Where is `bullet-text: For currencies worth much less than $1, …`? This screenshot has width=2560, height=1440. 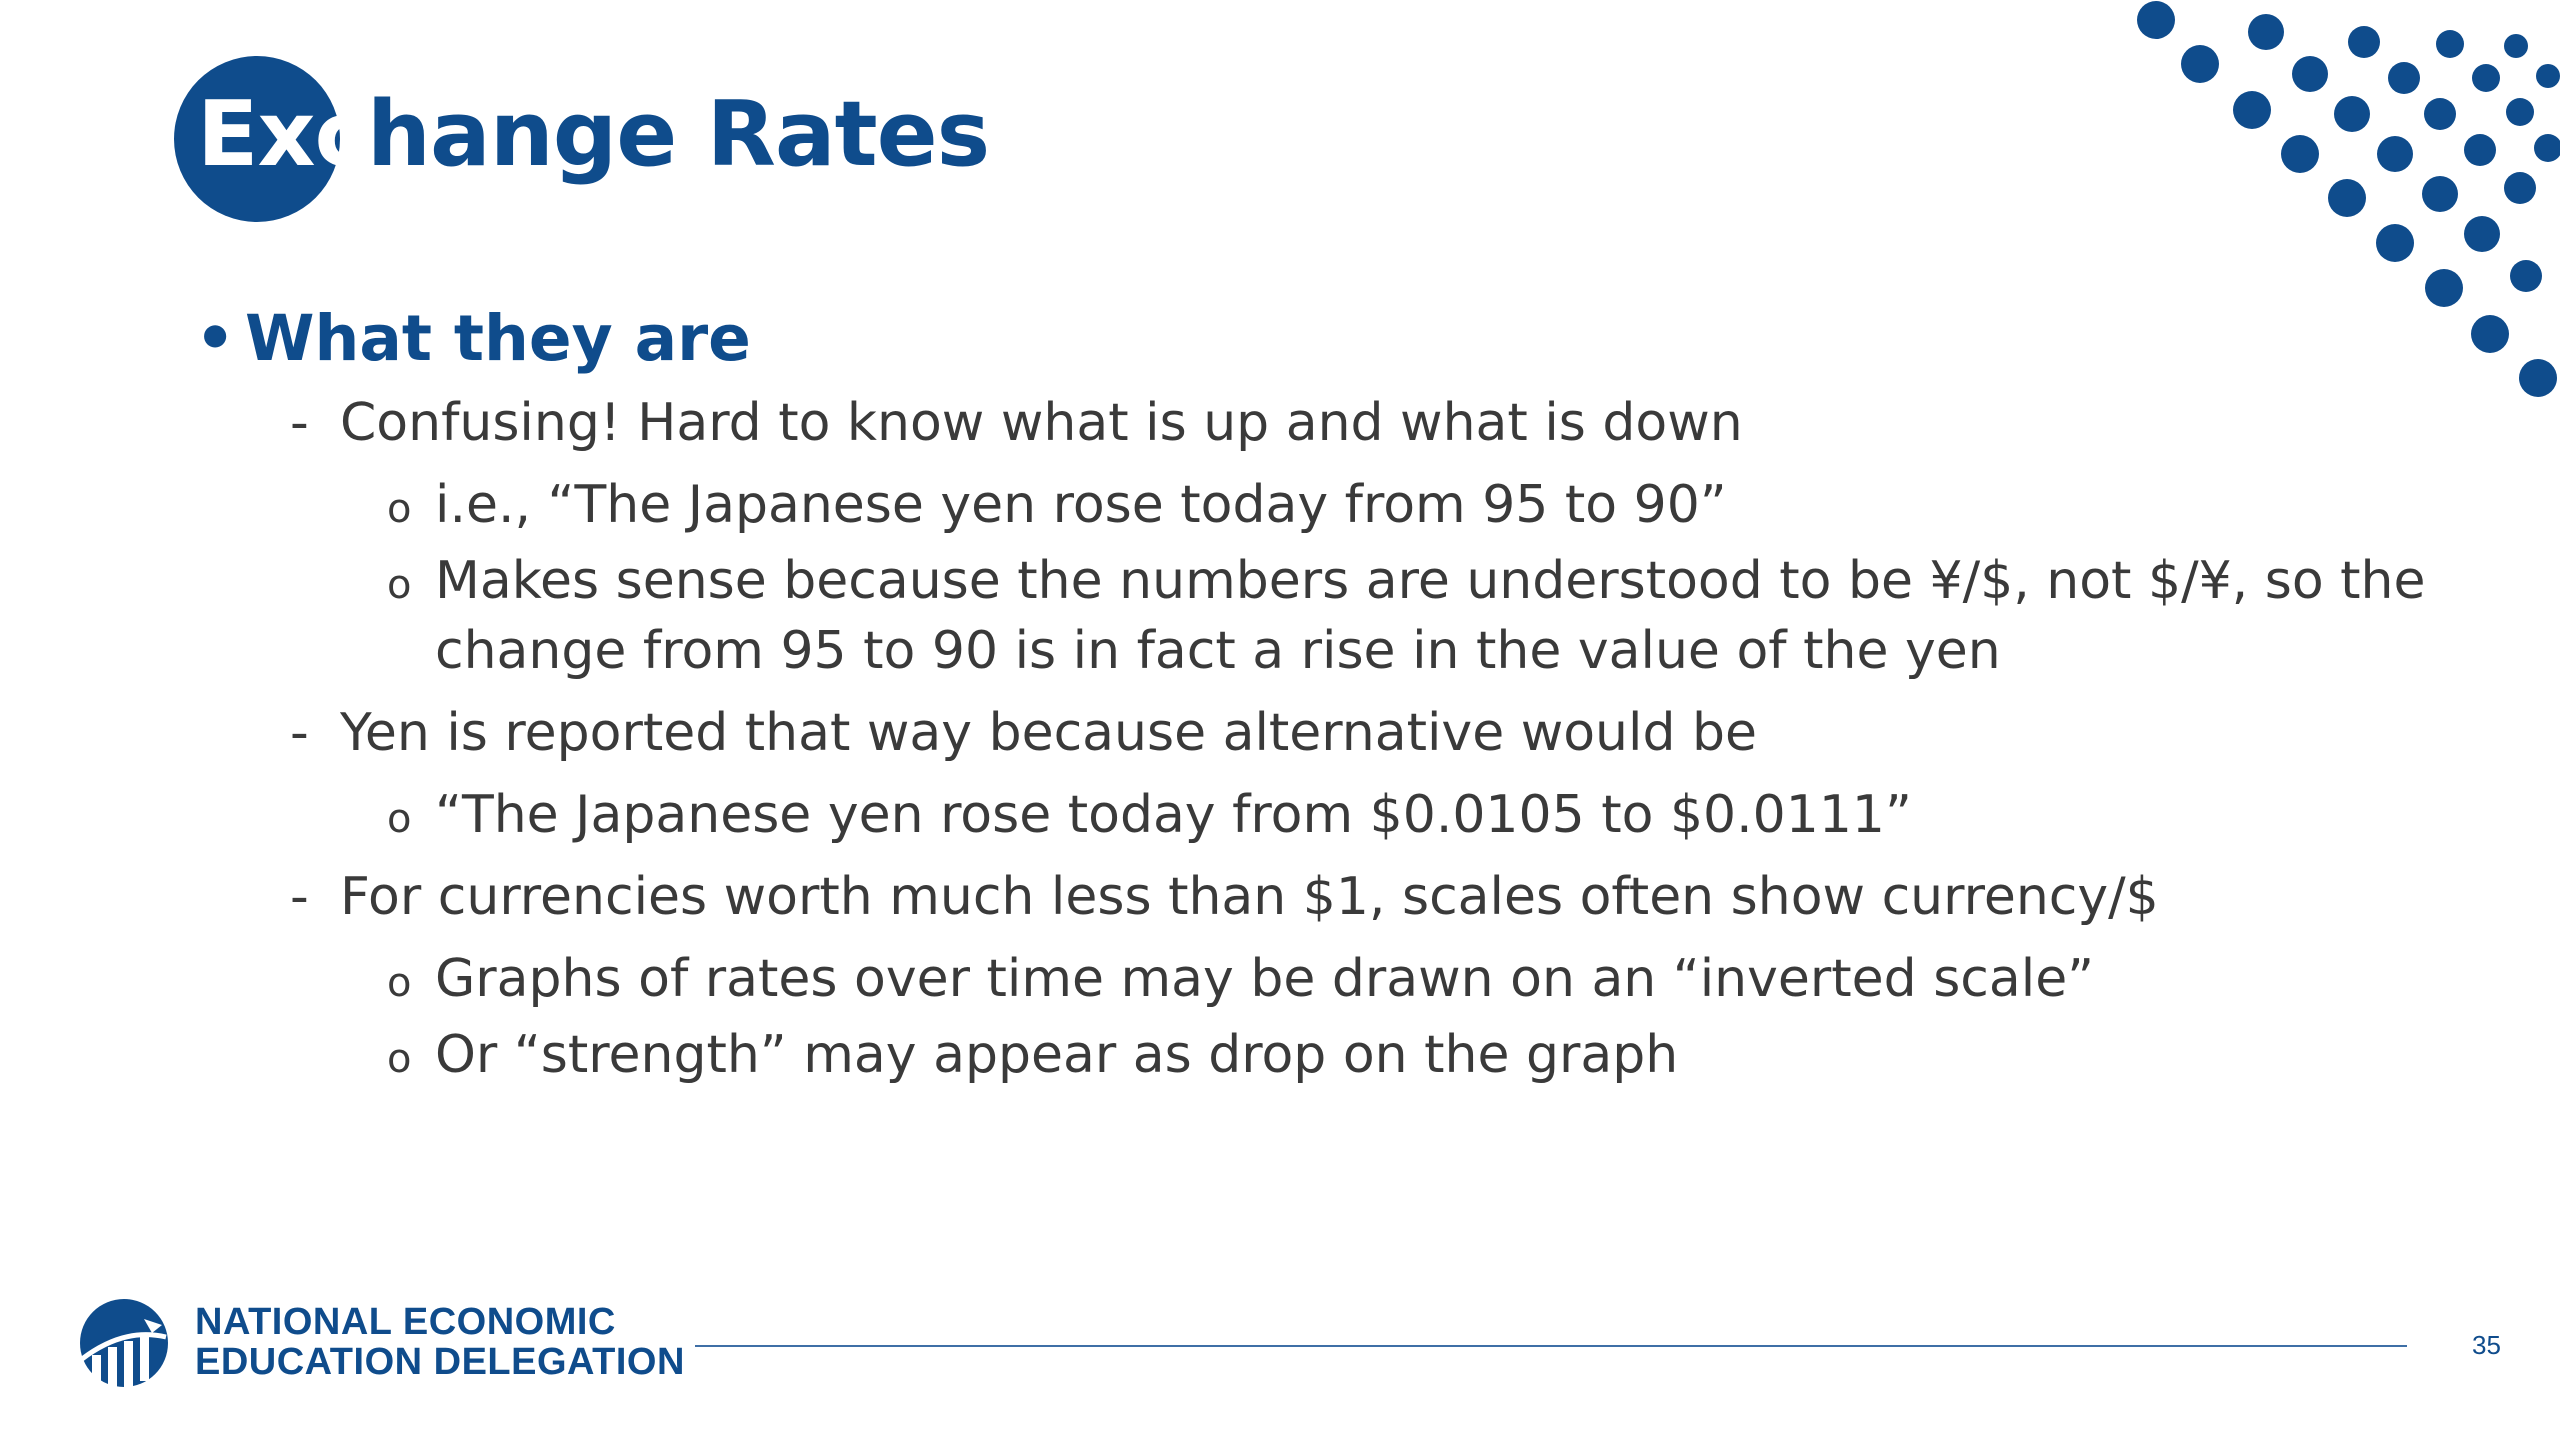 bullet-text: For currencies worth much less than $1, … is located at coordinates (1249, 897).